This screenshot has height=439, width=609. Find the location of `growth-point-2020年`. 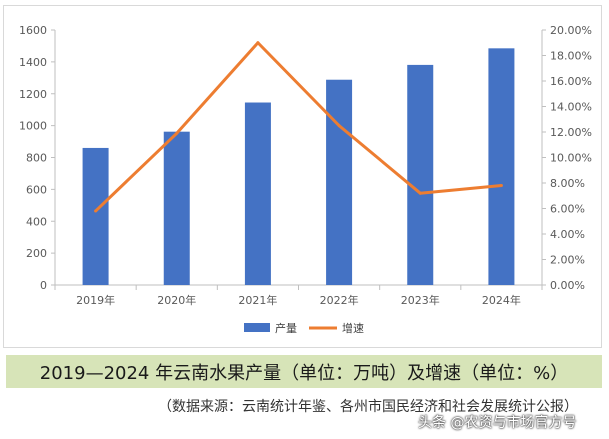

growth-point-2020年 is located at coordinates (177, 133).